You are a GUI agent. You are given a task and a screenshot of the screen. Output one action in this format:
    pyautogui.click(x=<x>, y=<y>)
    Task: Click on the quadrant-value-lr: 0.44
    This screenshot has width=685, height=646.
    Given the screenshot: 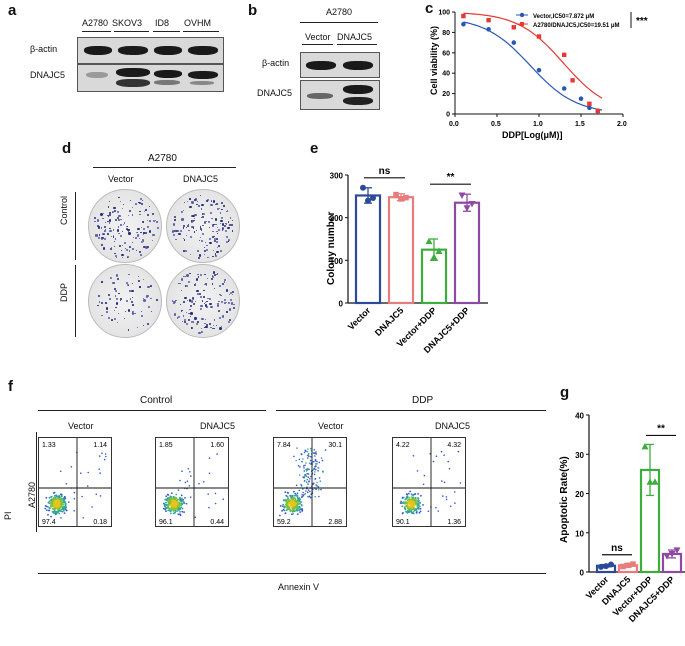 What is the action you would take?
    pyautogui.click(x=217, y=522)
    